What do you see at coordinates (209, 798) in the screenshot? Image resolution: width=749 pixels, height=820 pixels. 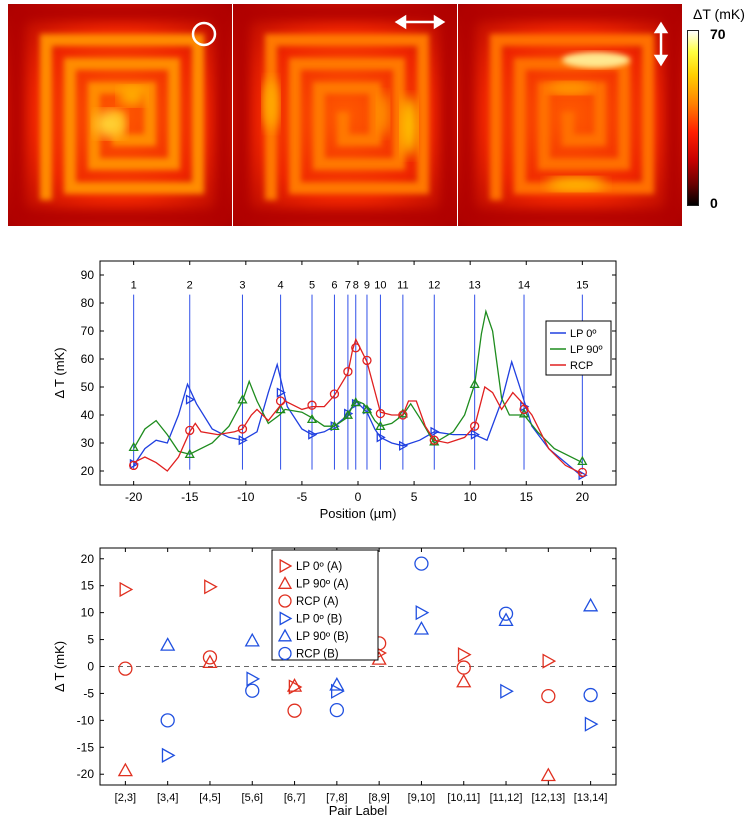 I see `x-tick-label: [4,5]` at bounding box center [209, 798].